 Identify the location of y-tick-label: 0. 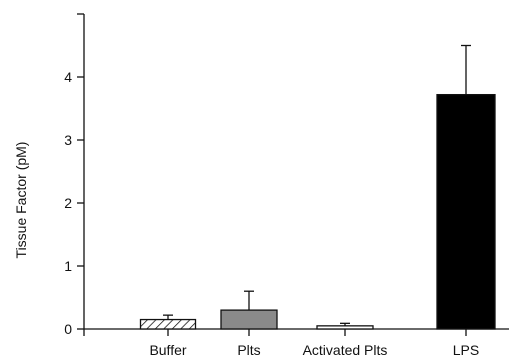
(68, 329).